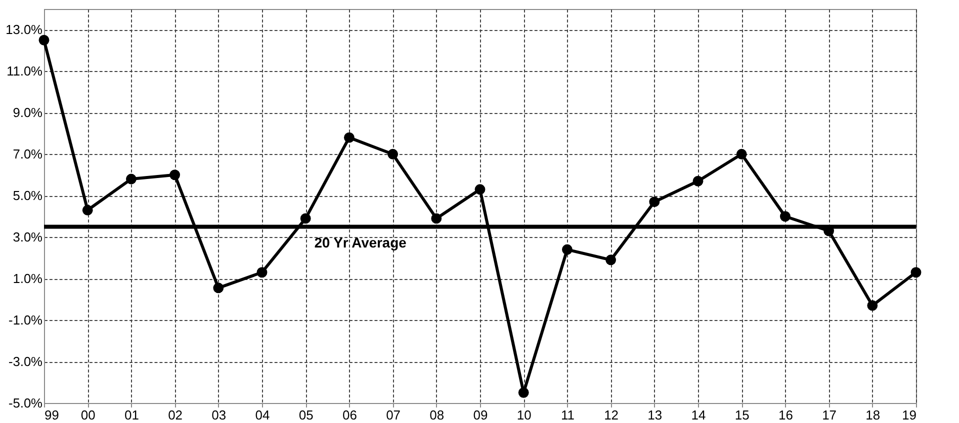  What do you see at coordinates (88, 415) in the screenshot?
I see `x-tick-label: 00` at bounding box center [88, 415].